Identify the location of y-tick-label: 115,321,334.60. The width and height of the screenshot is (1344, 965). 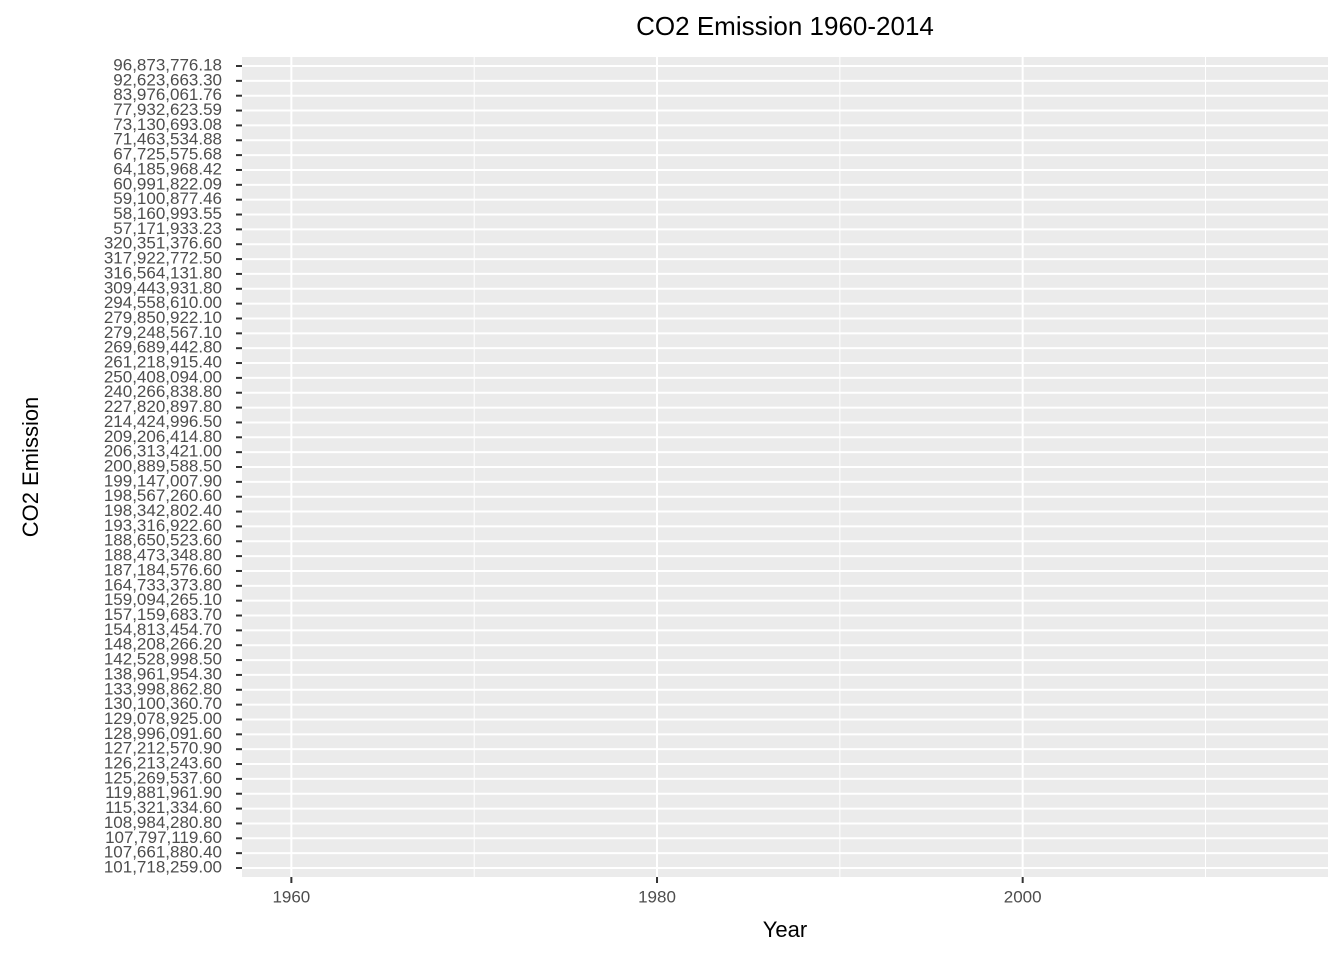
(163, 807).